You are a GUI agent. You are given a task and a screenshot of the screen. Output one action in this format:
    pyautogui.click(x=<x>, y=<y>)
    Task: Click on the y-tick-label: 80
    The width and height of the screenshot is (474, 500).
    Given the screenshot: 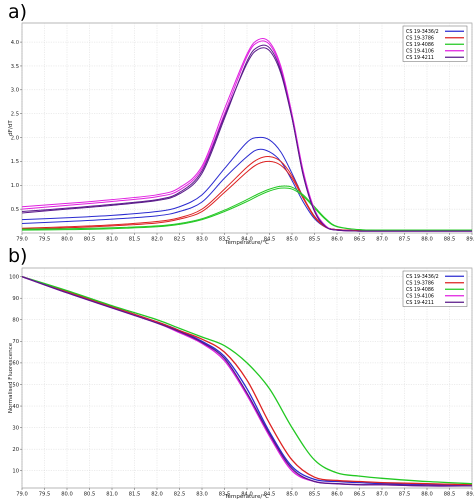 What is the action you would take?
    pyautogui.click(x=15, y=321)
    